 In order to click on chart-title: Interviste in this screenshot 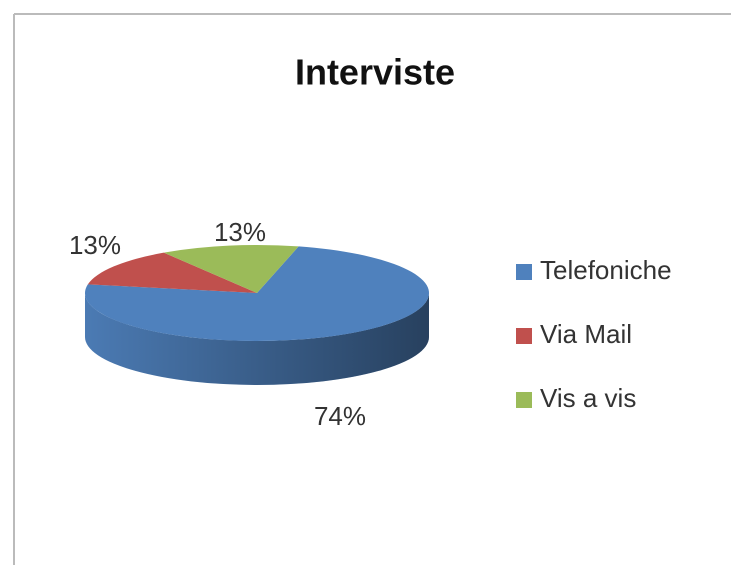, I will do `click(375, 72)`.